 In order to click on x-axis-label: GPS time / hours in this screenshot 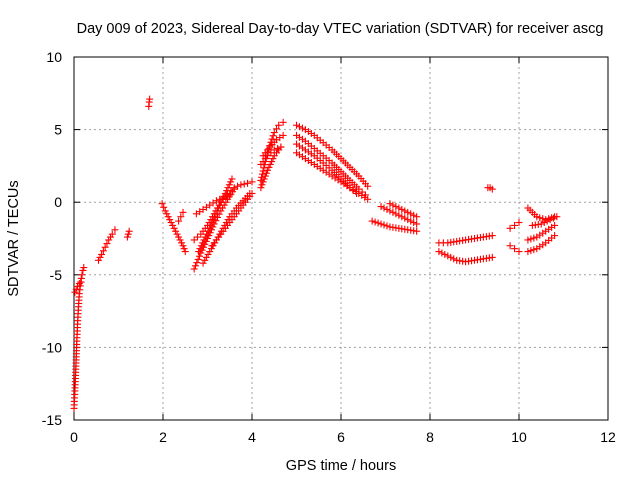, I will do `click(341, 466)`.